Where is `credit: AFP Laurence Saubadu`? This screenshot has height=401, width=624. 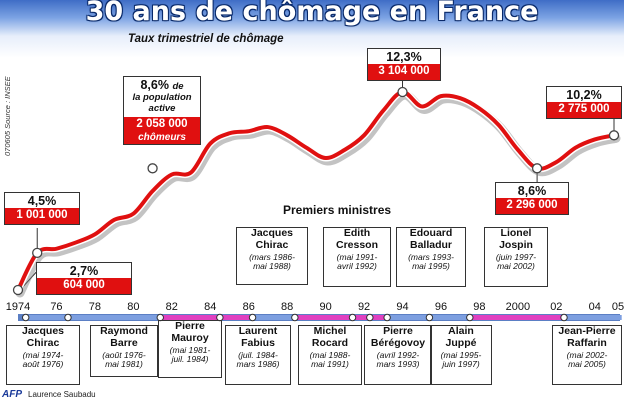 credit: AFP Laurence Saubadu is located at coordinates (49, 394).